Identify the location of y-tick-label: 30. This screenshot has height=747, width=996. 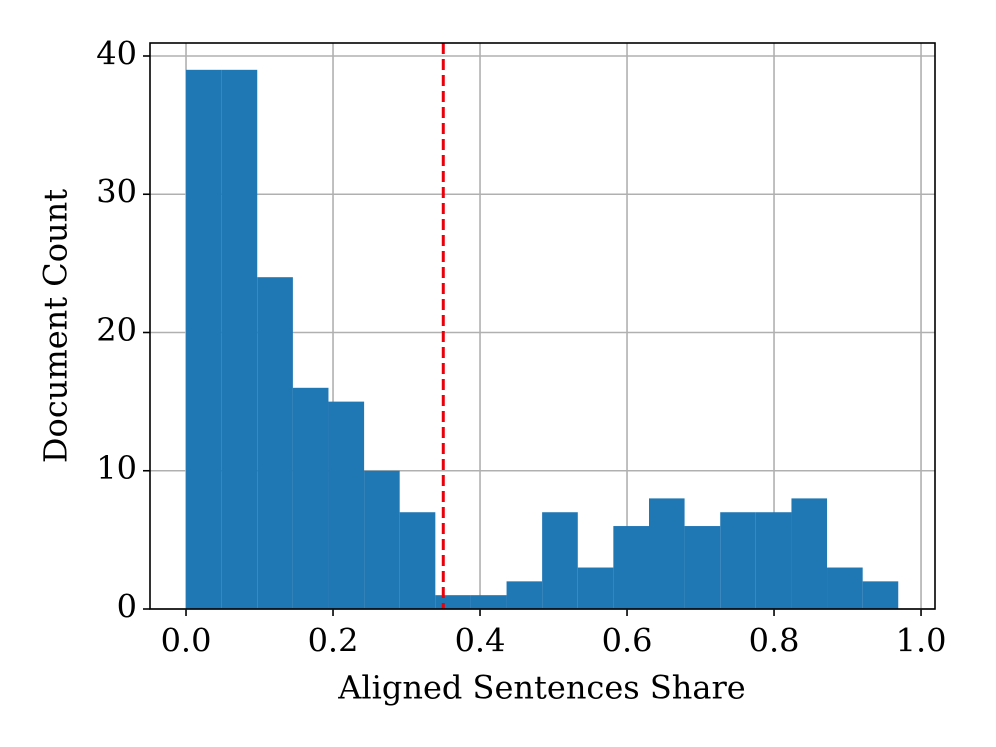
(116, 192).